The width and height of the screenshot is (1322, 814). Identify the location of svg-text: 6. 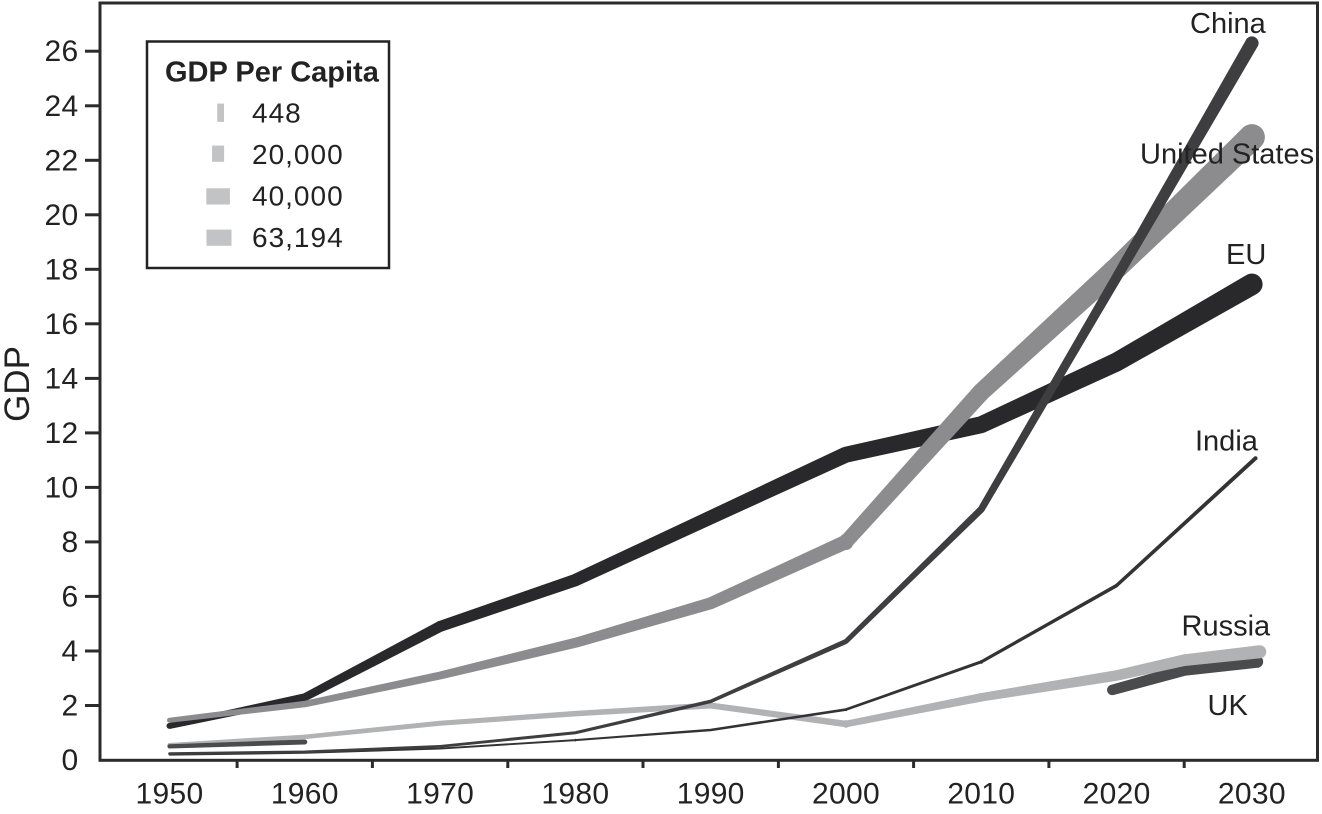
(70, 596).